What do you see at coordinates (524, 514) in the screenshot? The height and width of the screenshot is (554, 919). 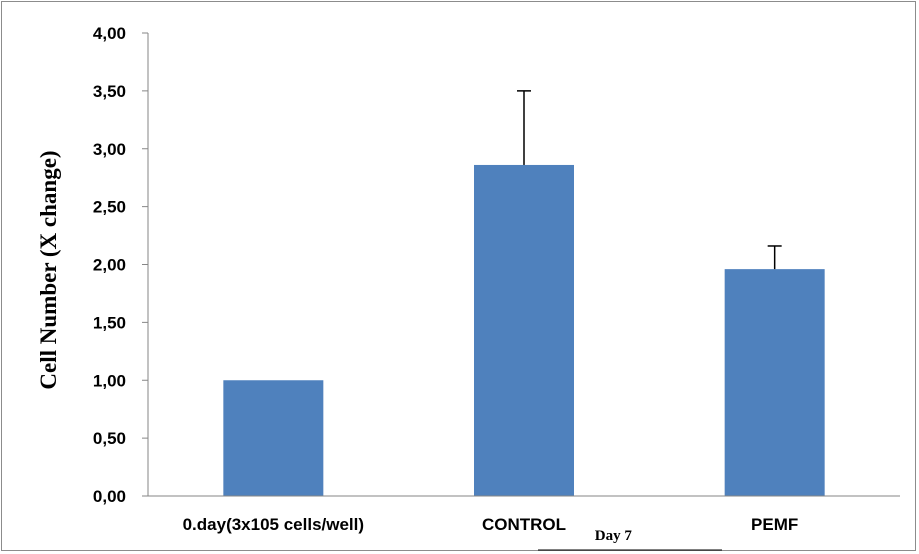 I see `x-axis: 0.day(3x105 cells/well) CONTROL PEMF` at bounding box center [524, 514].